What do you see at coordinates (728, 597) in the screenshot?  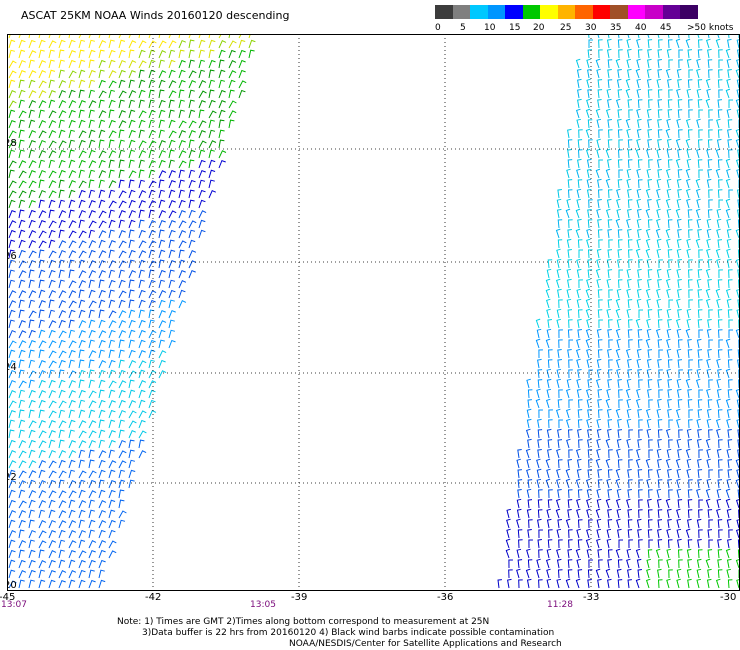 I see `longitude-label: -30` at bounding box center [728, 597].